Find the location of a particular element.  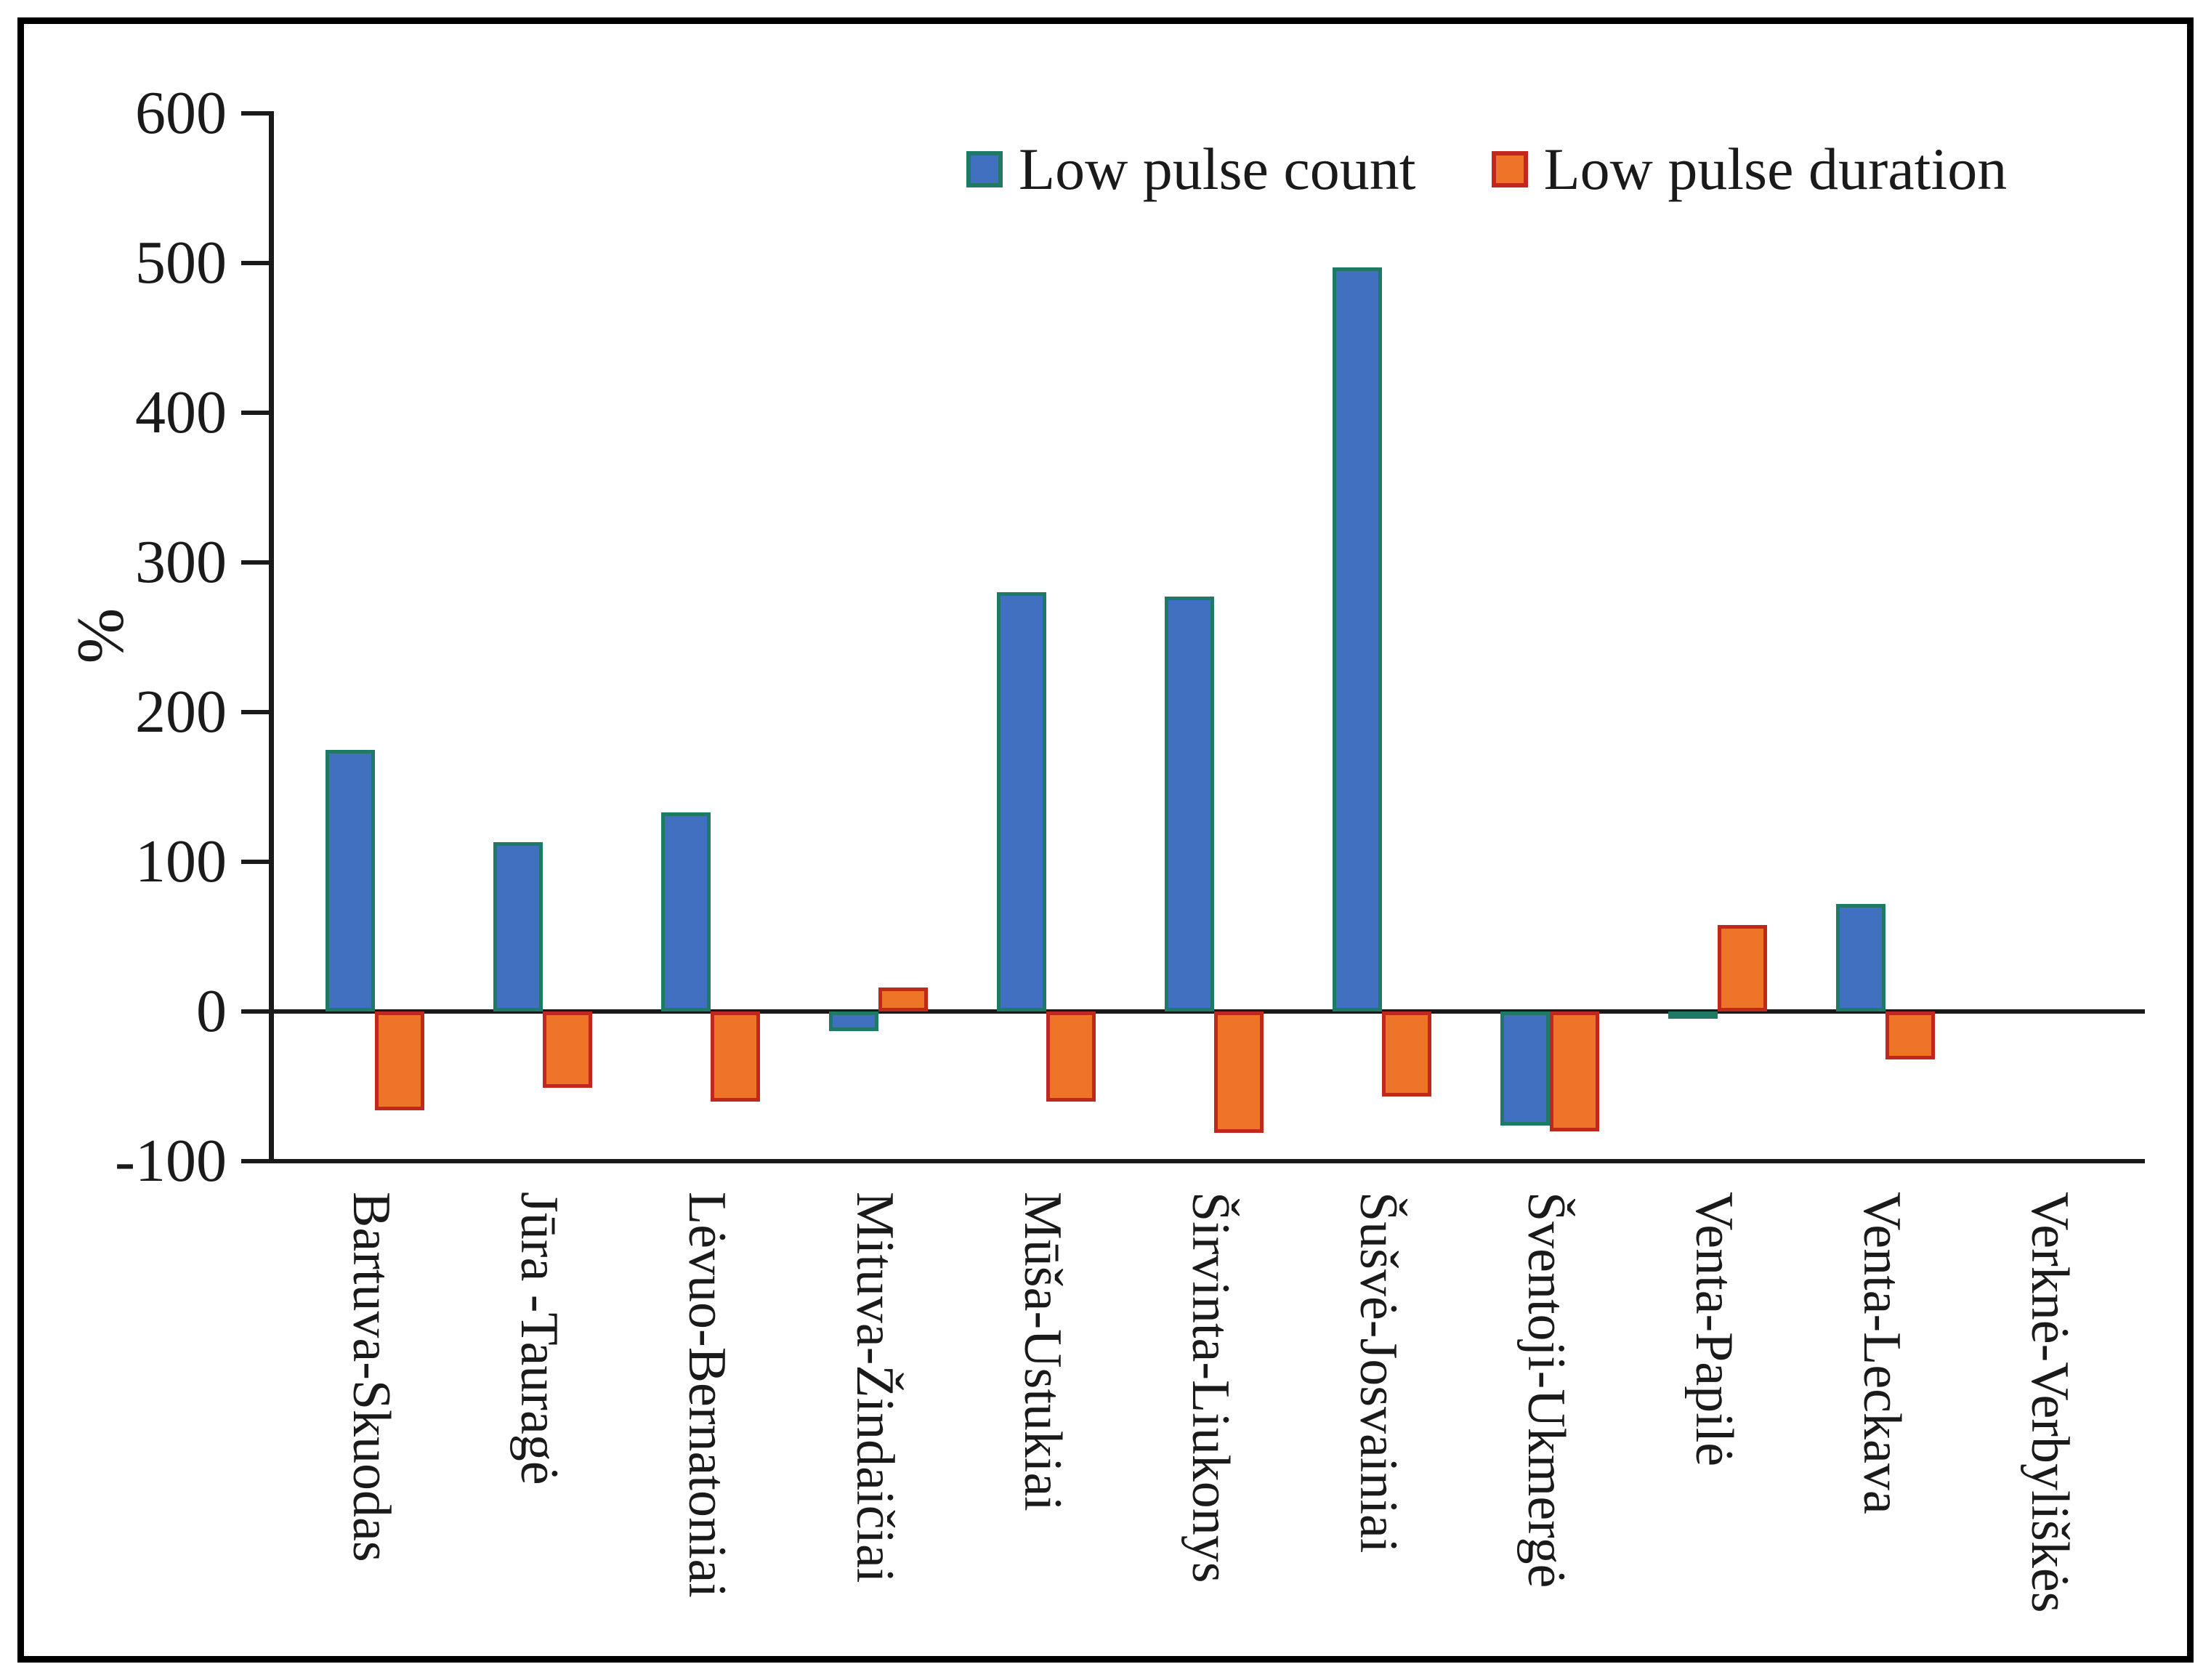

y-tick-label: 400 is located at coordinates (181, 413).